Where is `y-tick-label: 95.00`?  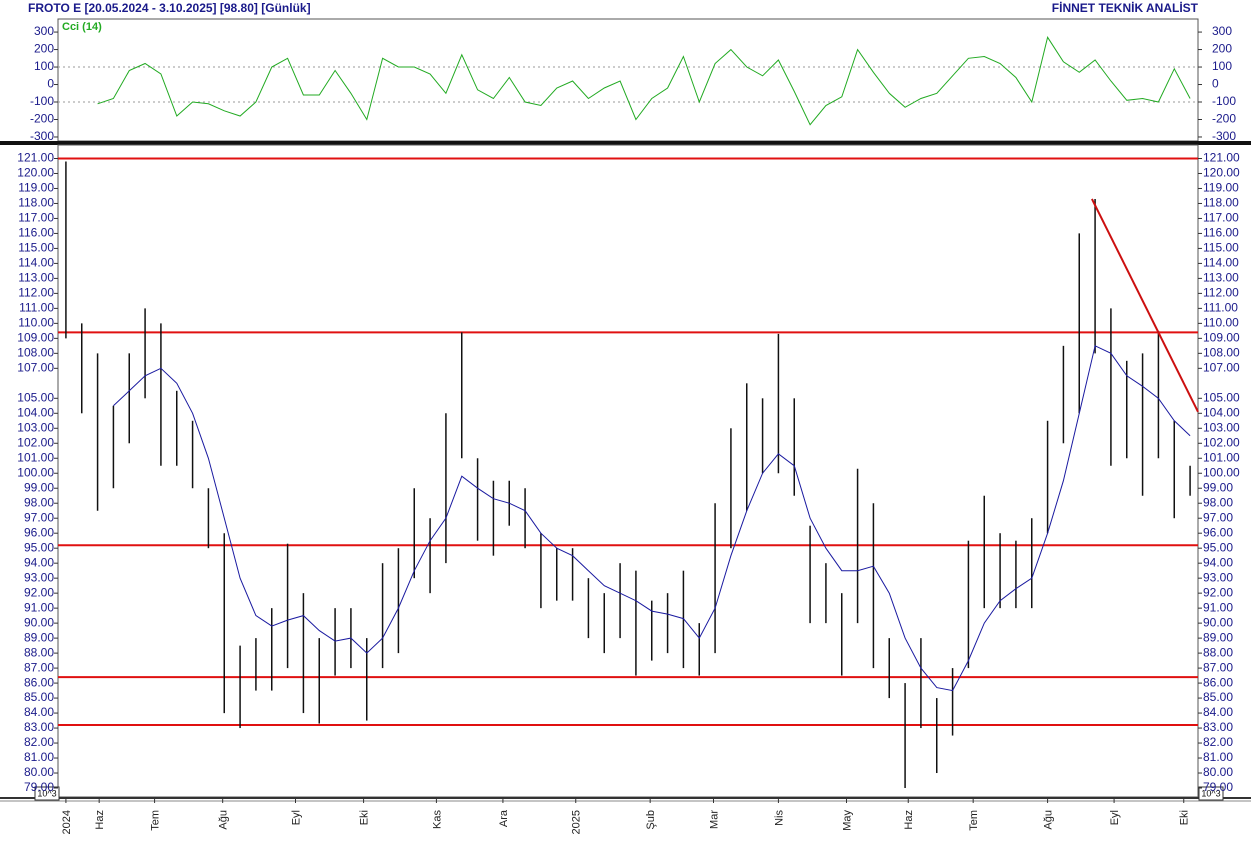
y-tick-label: 95.00 is located at coordinates (39, 547).